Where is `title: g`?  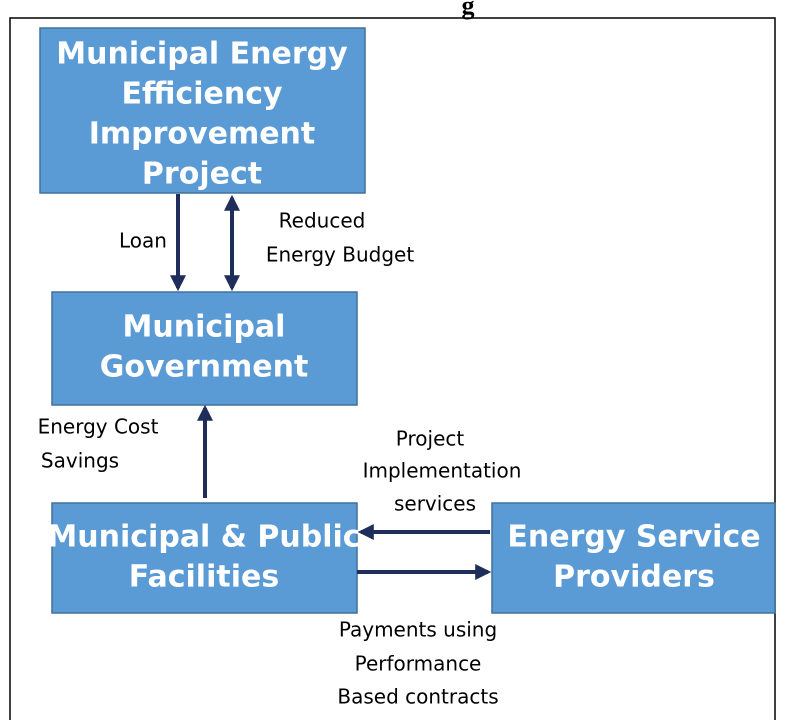 title: g is located at coordinates (468, 10).